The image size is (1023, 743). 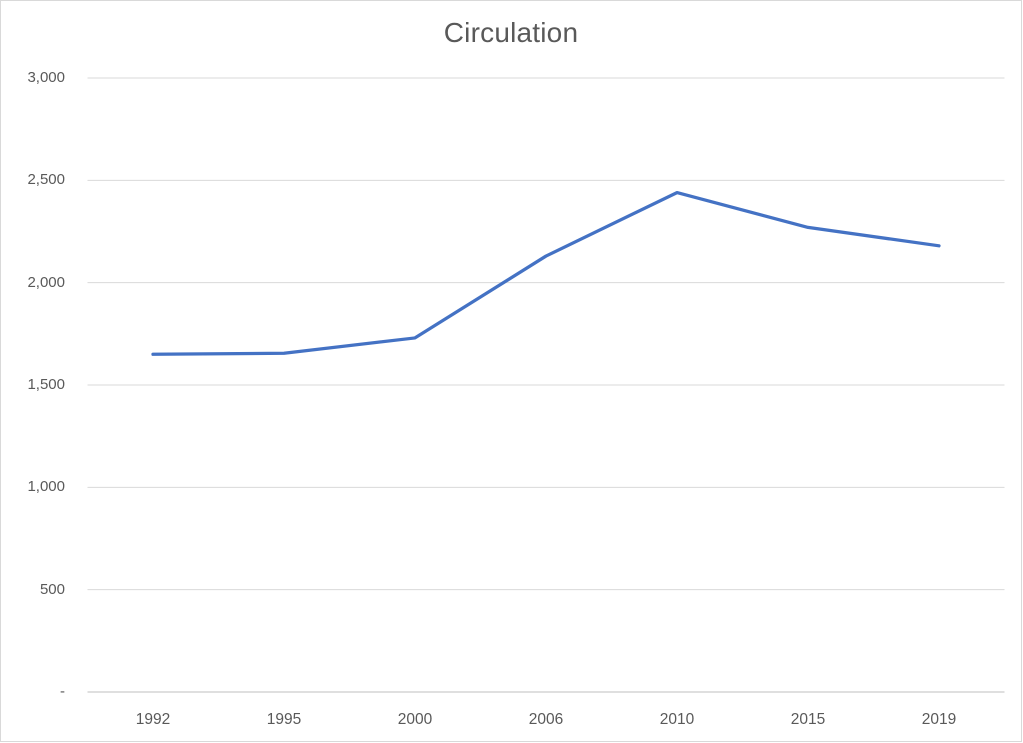 What do you see at coordinates (415, 719) in the screenshot?
I see `x-axis-tick-label: 2000` at bounding box center [415, 719].